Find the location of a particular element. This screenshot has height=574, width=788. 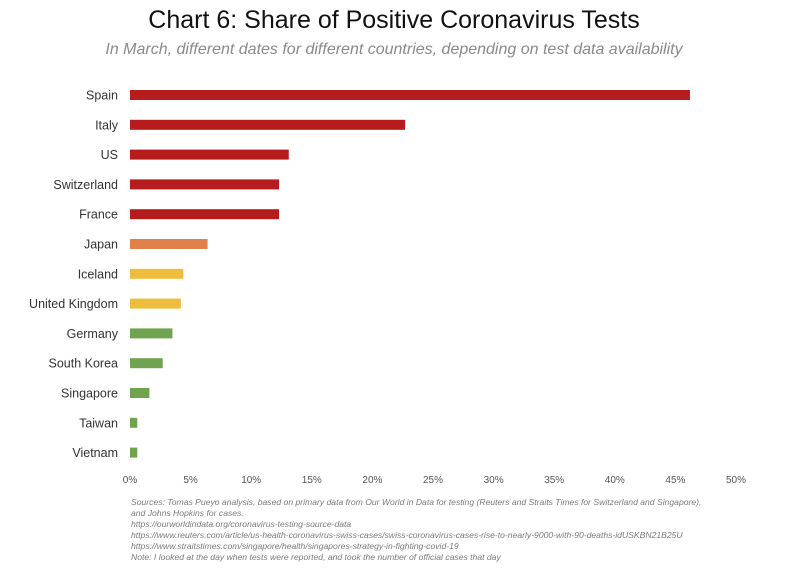

category-label: United Kingdom is located at coordinates (73, 304).